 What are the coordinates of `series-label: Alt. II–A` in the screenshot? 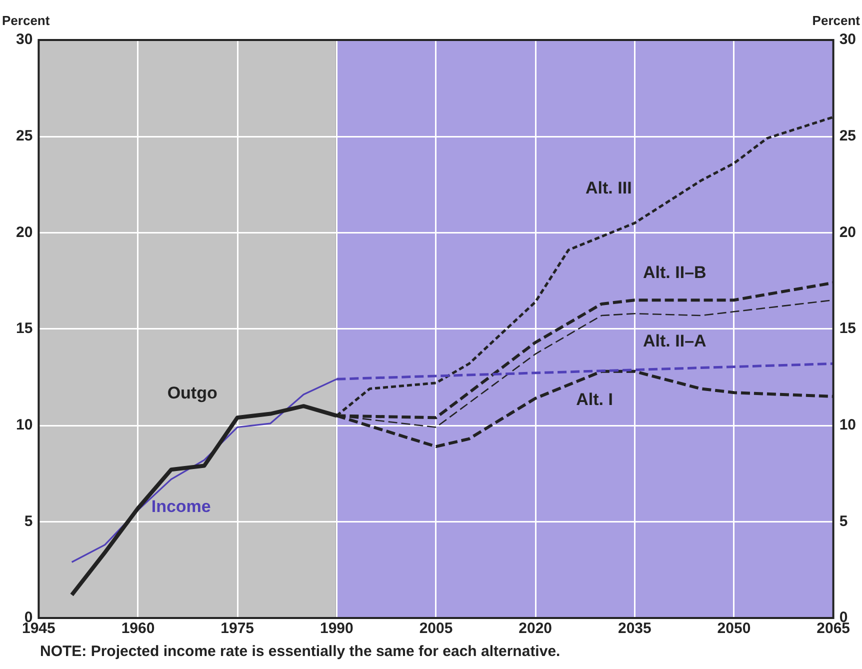 It's located at (674, 340).